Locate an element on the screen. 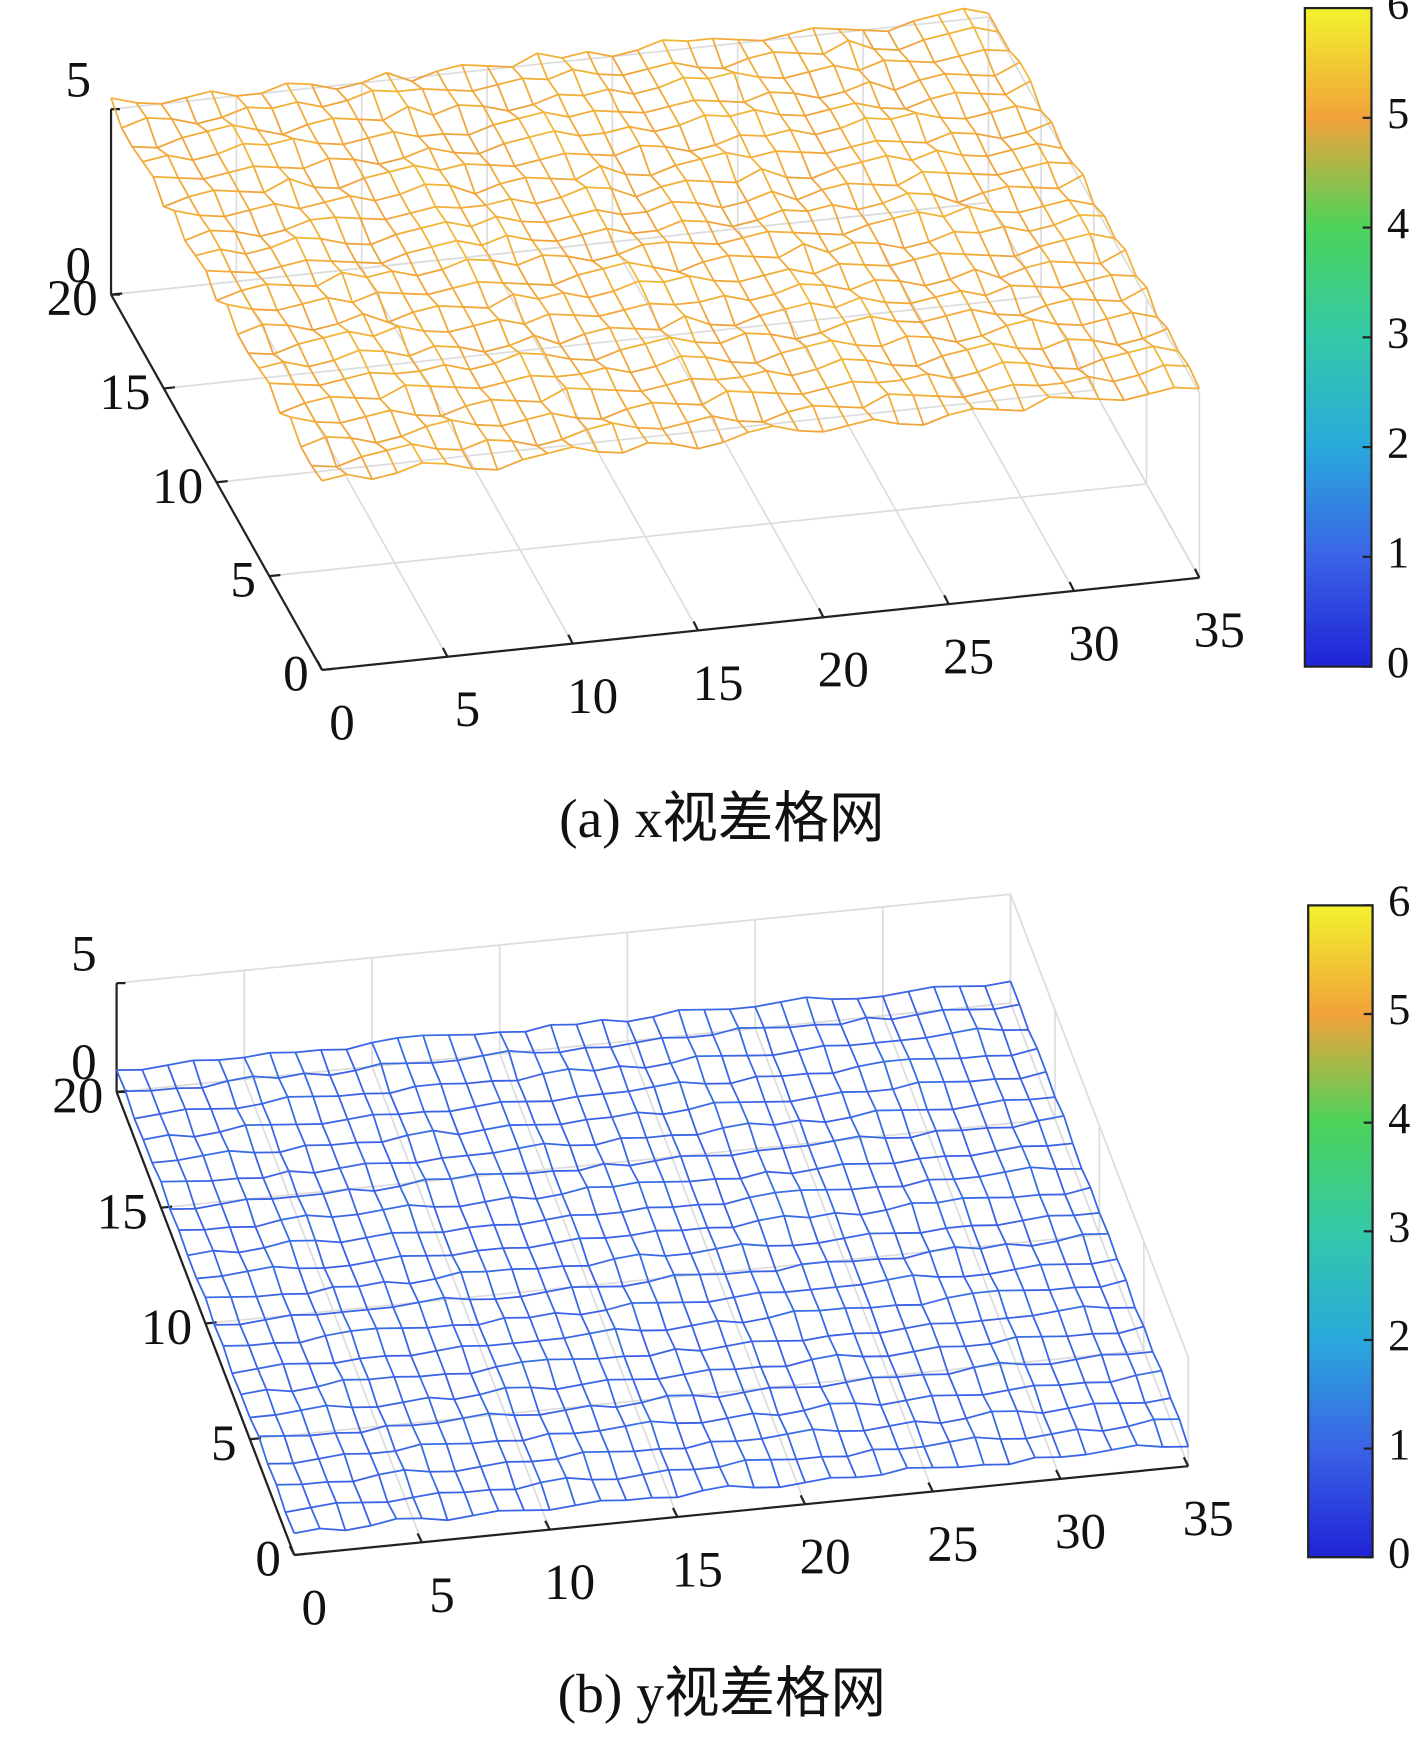  colorbar-tick-label: 2 is located at coordinates (1399, 1335).